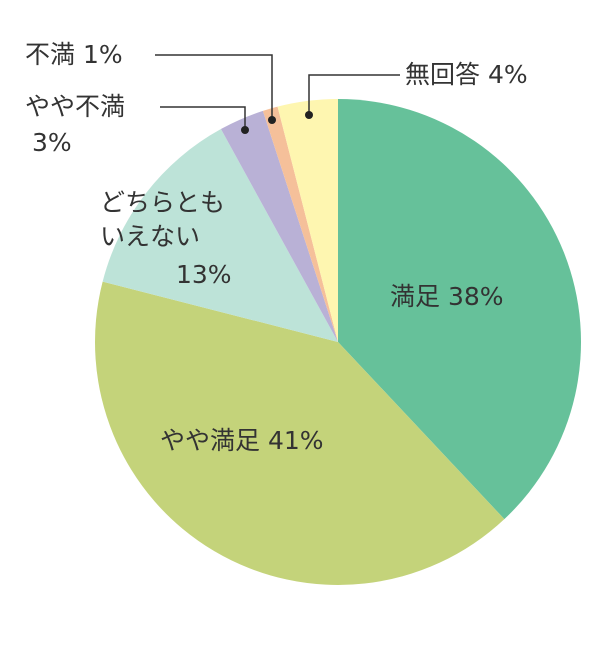 The width and height of the screenshot is (590, 650). What do you see at coordinates (50, 54) in the screenshot?
I see `category-label: 不満` at bounding box center [50, 54].